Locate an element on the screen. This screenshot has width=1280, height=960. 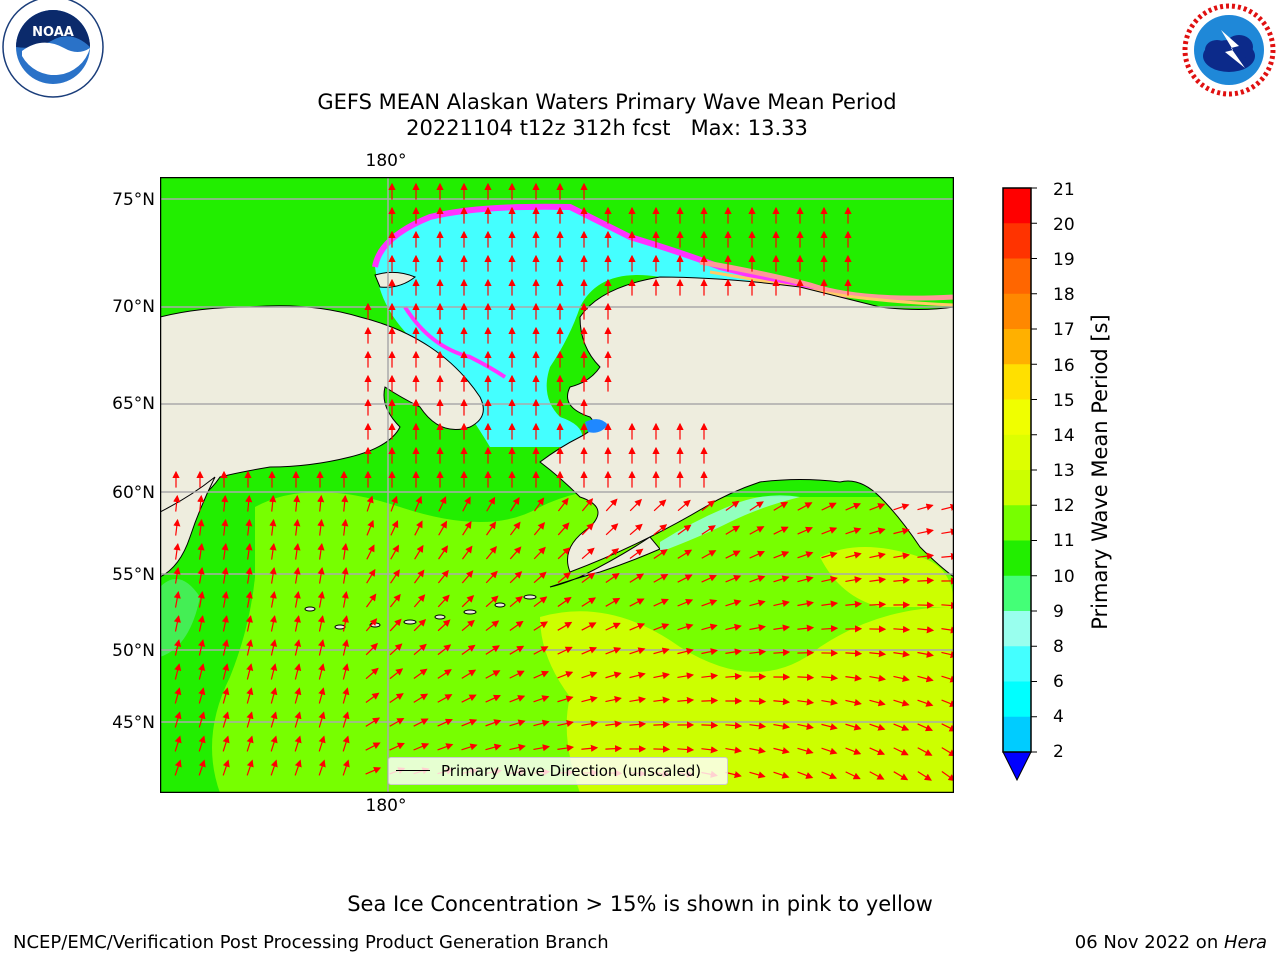
legend-line-sample is located at coordinates (413, 770).